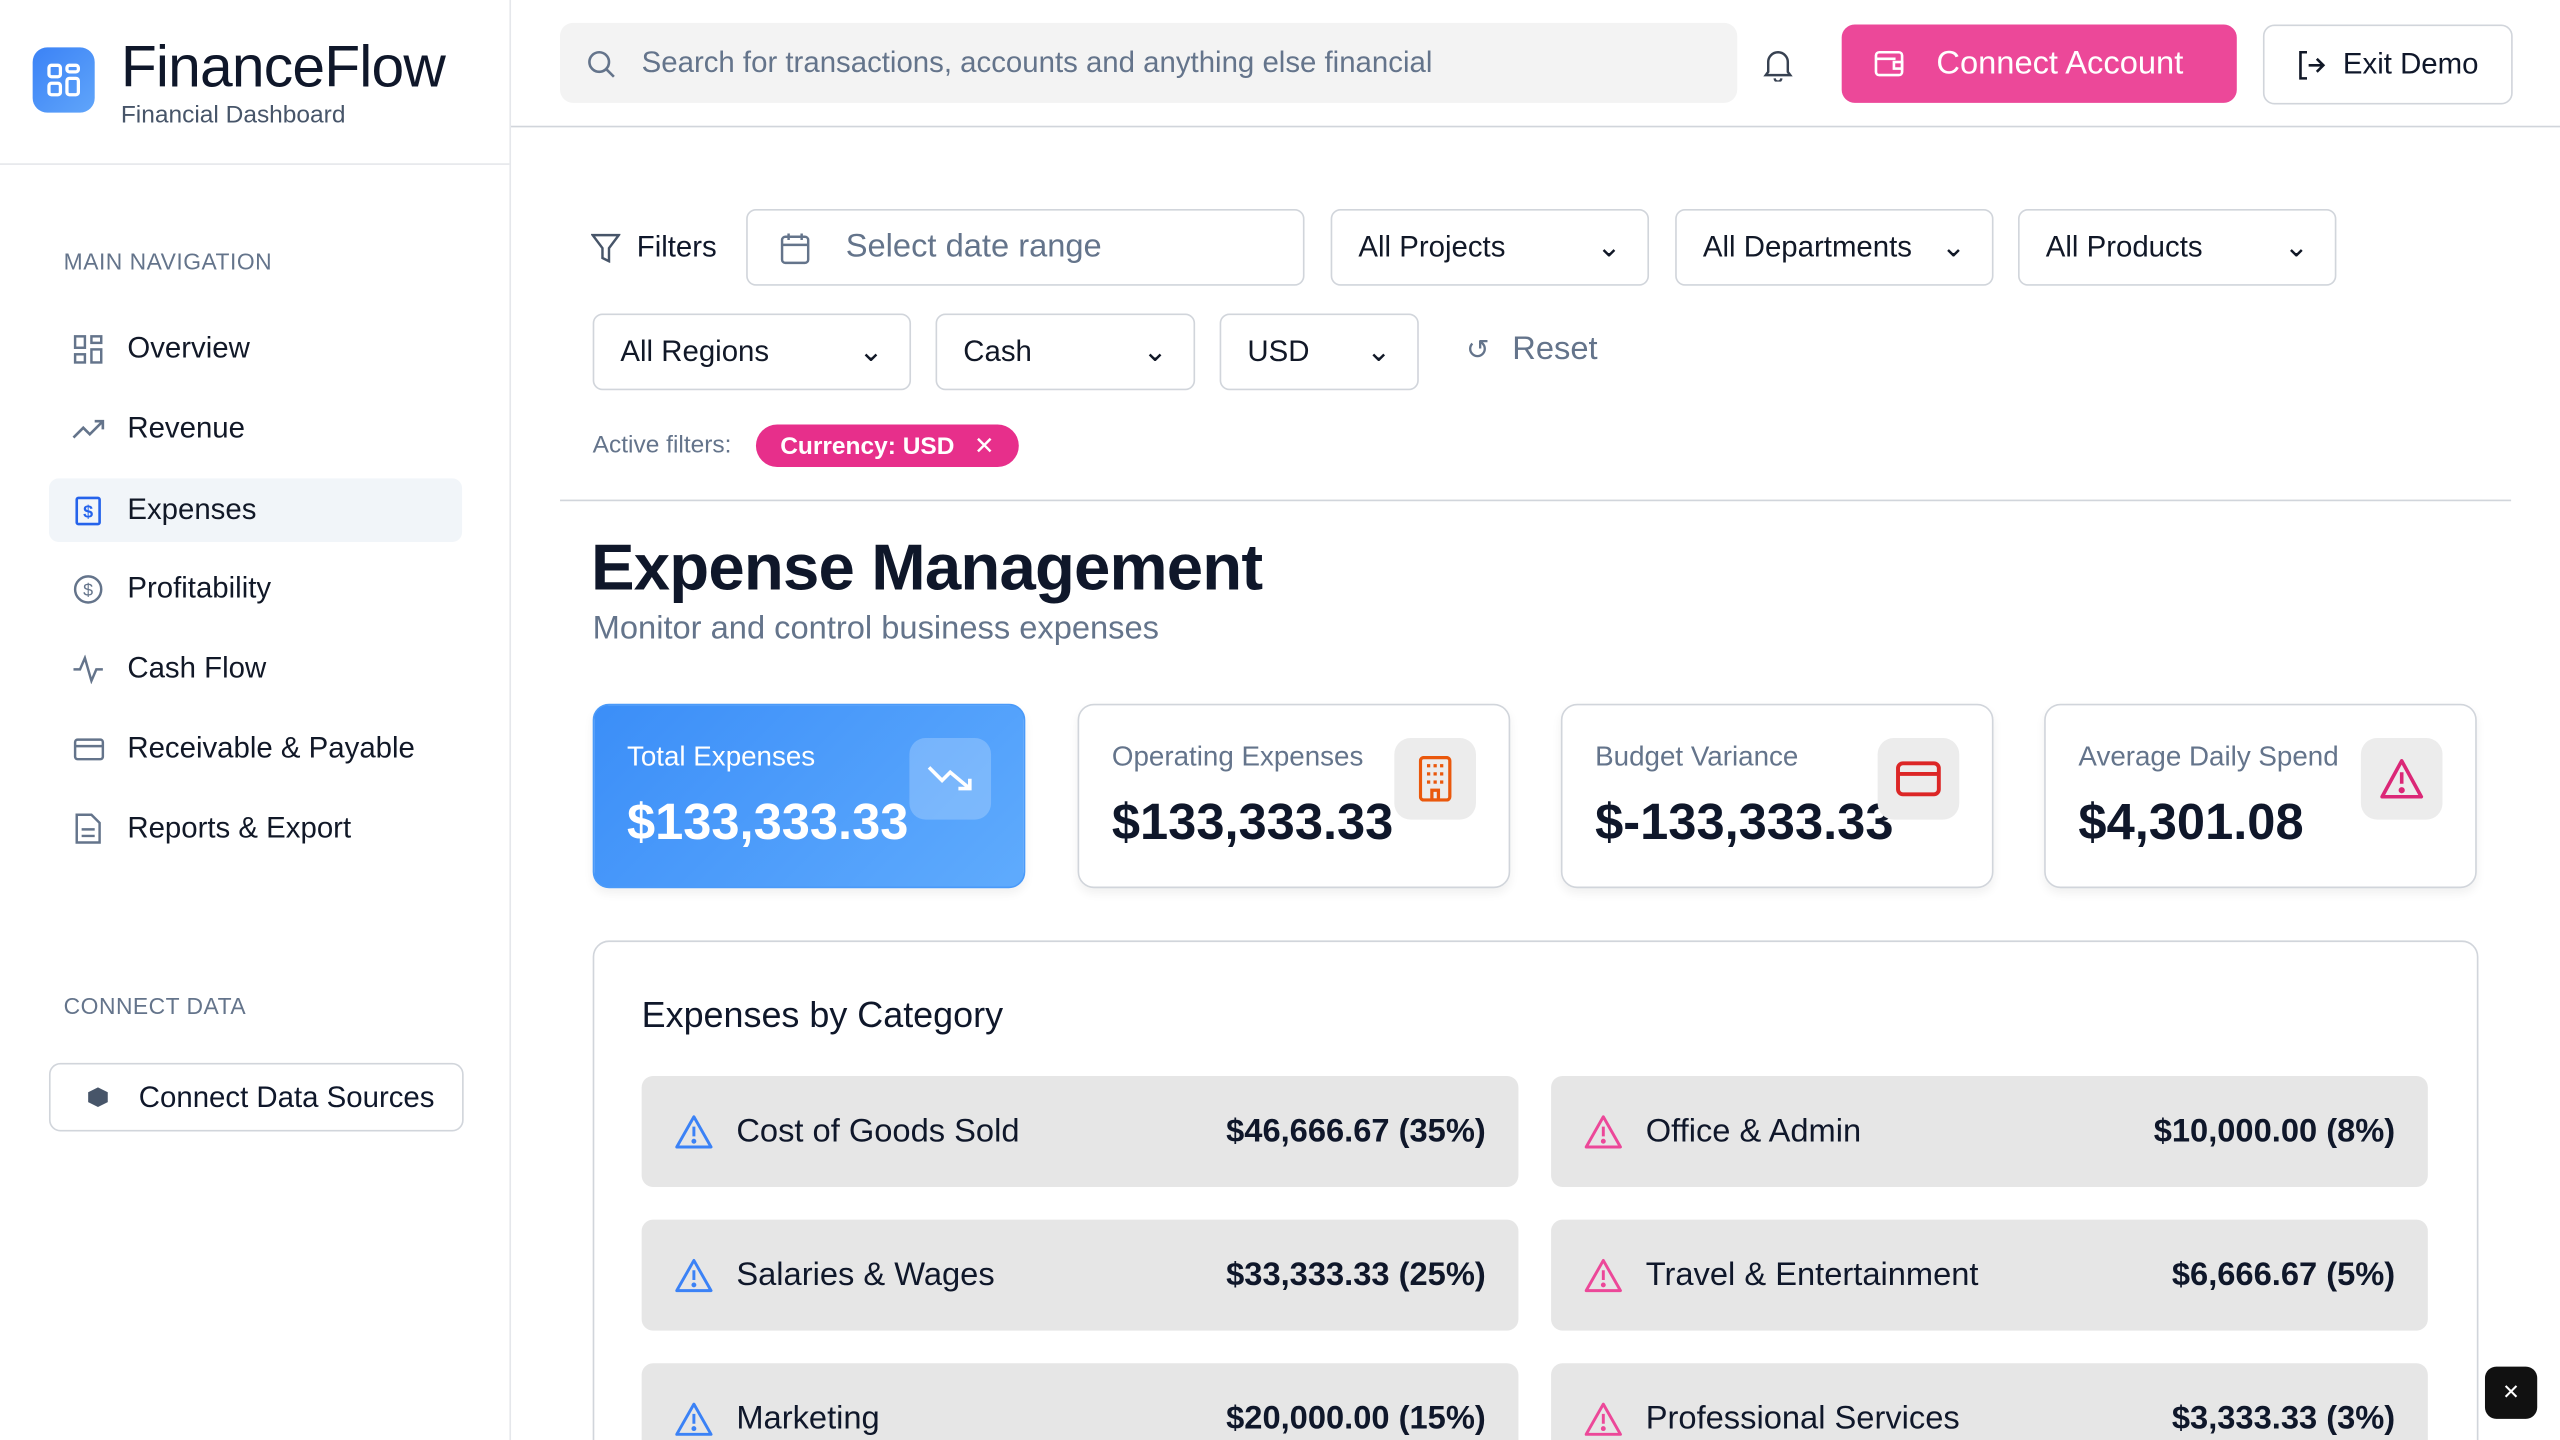  What do you see at coordinates (255, 829) in the screenshot?
I see `sidebar-item-reports-export: Reports & Export` at bounding box center [255, 829].